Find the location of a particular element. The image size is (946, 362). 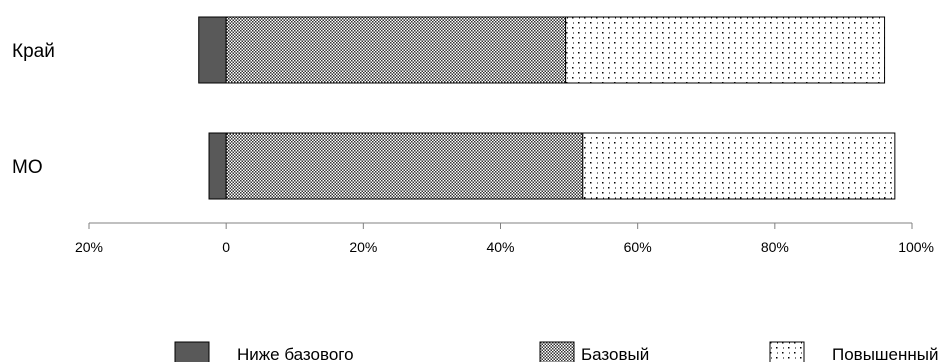

x-tick-label: 100% is located at coordinates (916, 247).